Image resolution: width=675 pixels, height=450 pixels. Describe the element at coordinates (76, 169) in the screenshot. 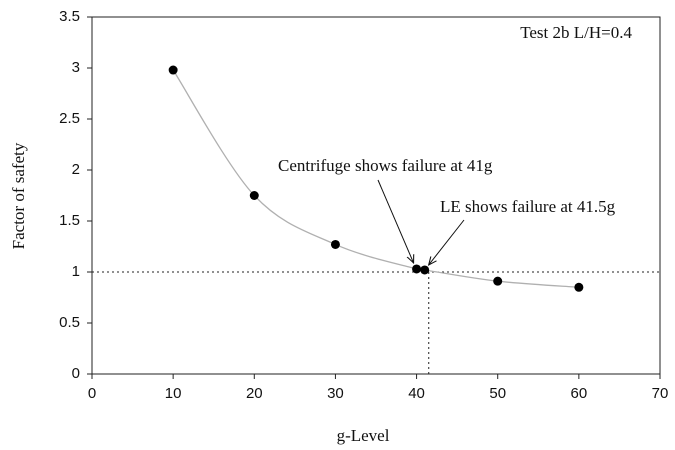

I see `y-tick-label: 2` at that location.